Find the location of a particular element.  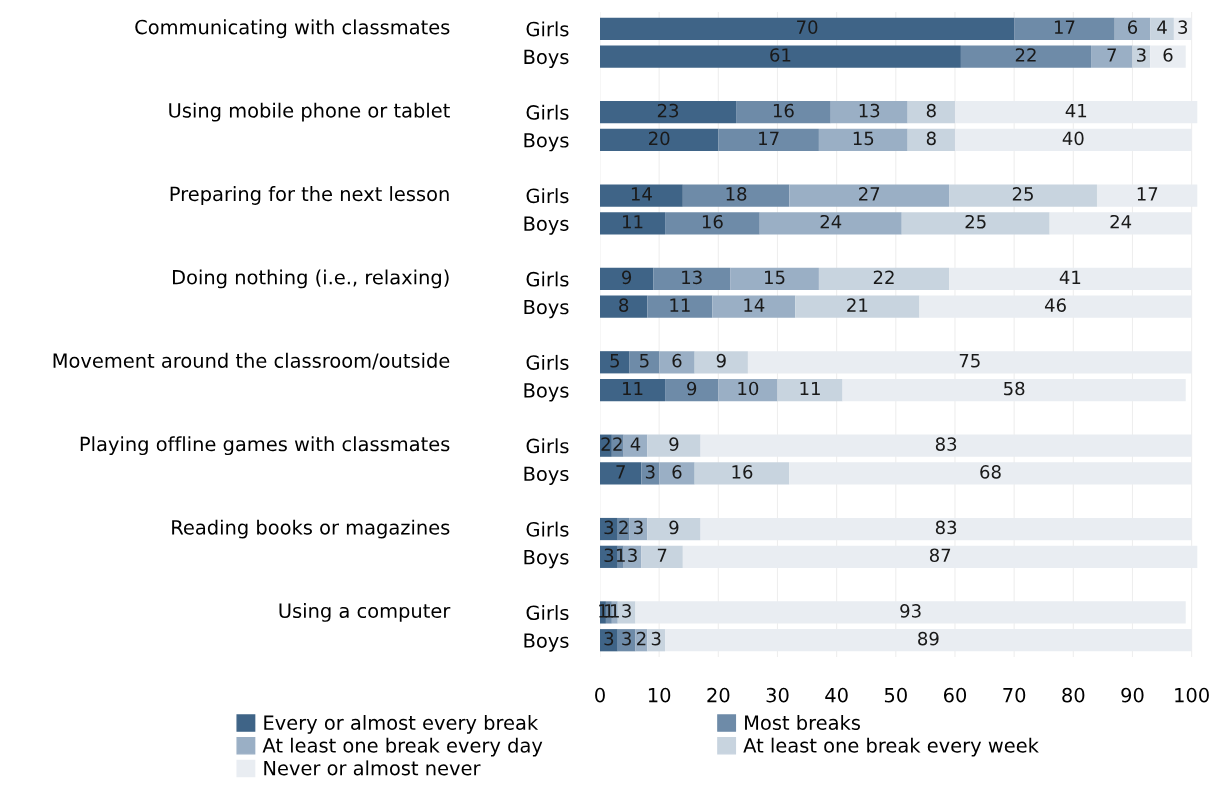

x-tick-label: 30 is located at coordinates (777, 695).